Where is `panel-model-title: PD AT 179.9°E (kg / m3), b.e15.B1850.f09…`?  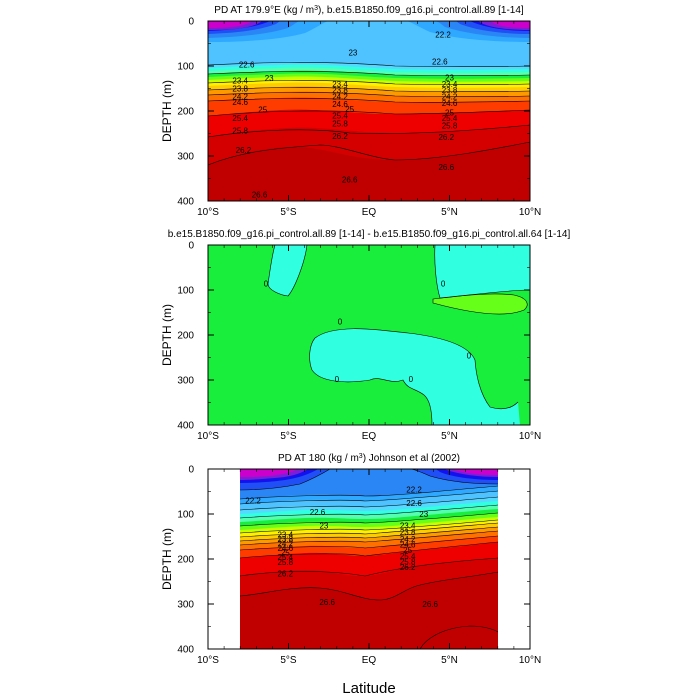 panel-model-title: PD AT 179.9°E (kg / m3), b.e15.B1850.f09… is located at coordinates (369, 11).